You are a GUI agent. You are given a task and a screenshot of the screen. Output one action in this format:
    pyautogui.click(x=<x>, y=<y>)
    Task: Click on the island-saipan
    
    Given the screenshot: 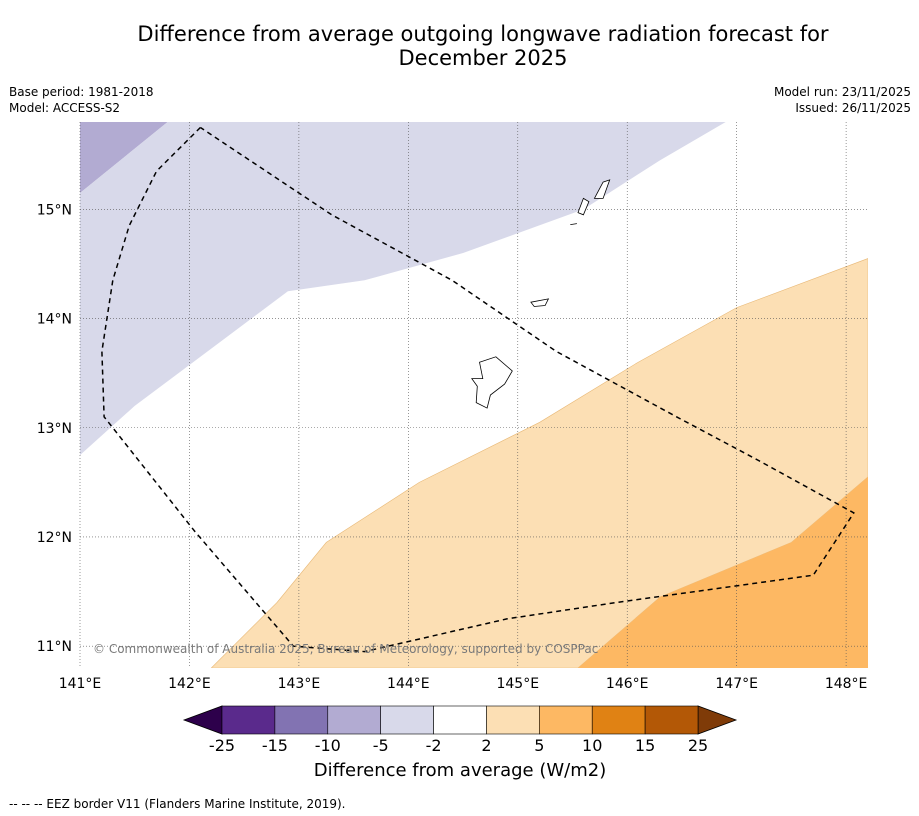 What is the action you would take?
    pyautogui.click(x=602, y=189)
    